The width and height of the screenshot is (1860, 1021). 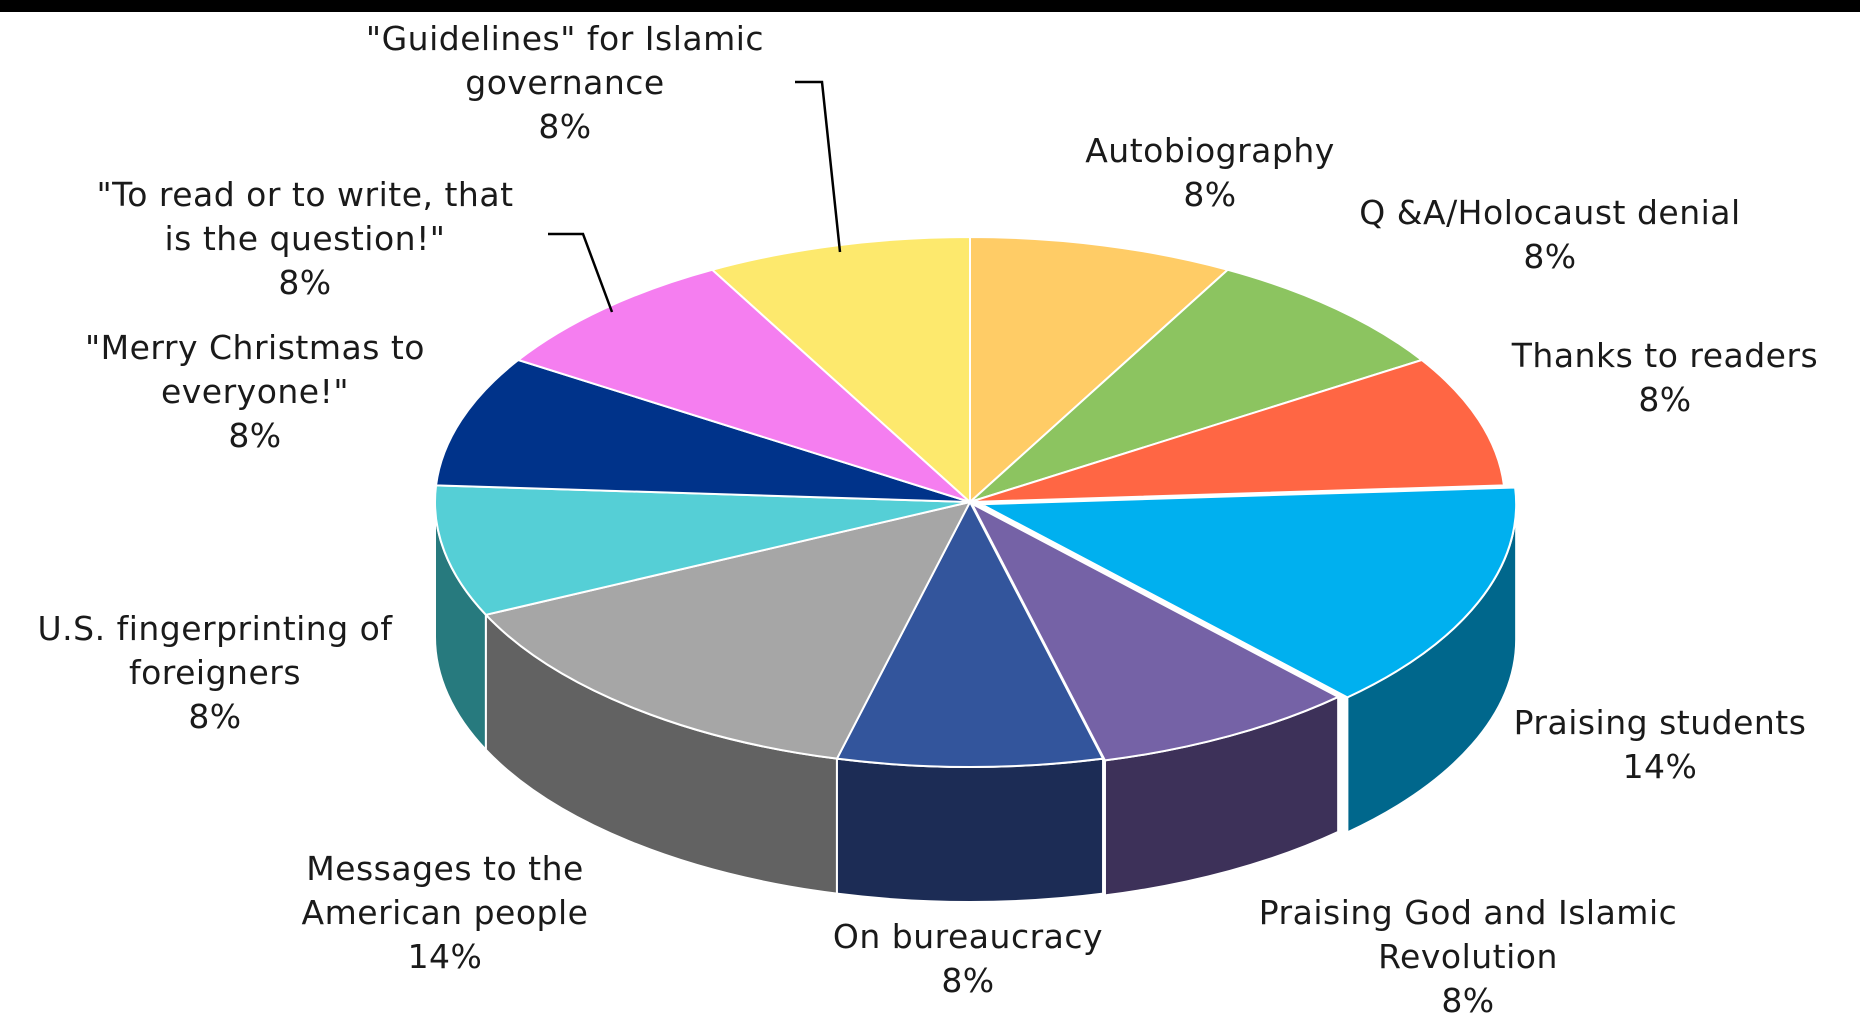 I want to click on slice-label-7: Messages to the American people 14%, so click(x=445, y=912).